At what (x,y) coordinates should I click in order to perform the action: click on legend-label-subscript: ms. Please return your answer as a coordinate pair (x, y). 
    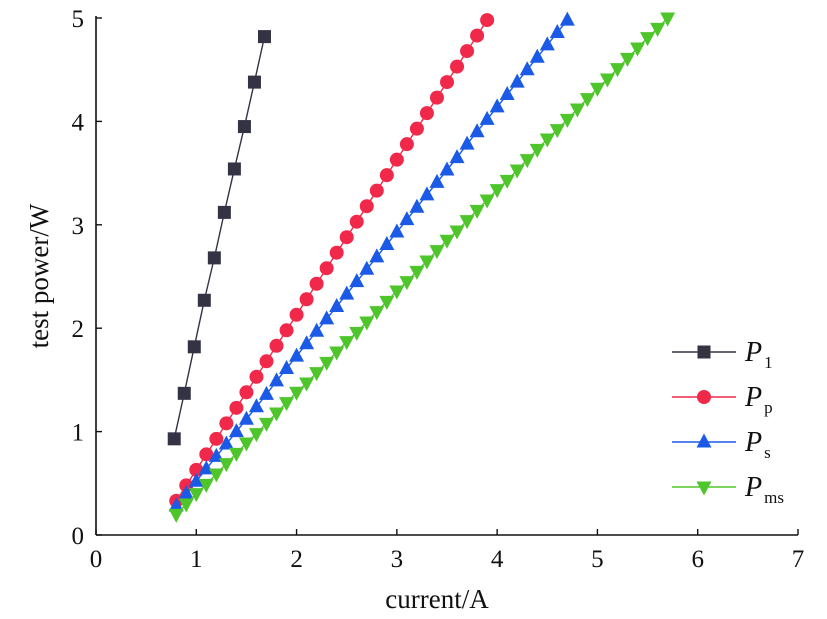
    Looking at the image, I should click on (774, 497).